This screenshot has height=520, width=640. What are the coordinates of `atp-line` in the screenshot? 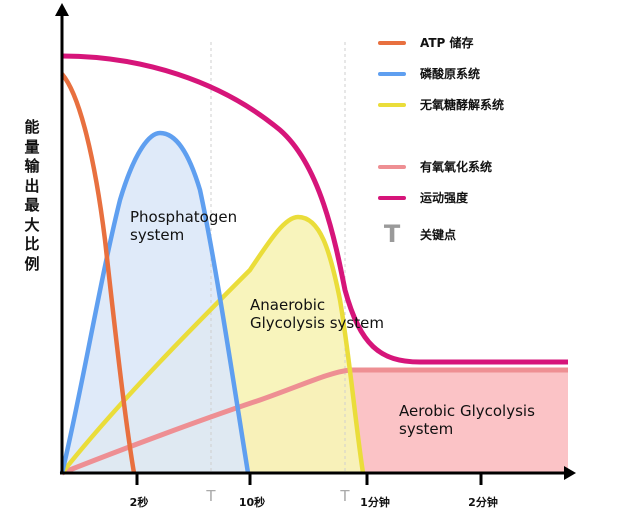 It's located at (98, 273).